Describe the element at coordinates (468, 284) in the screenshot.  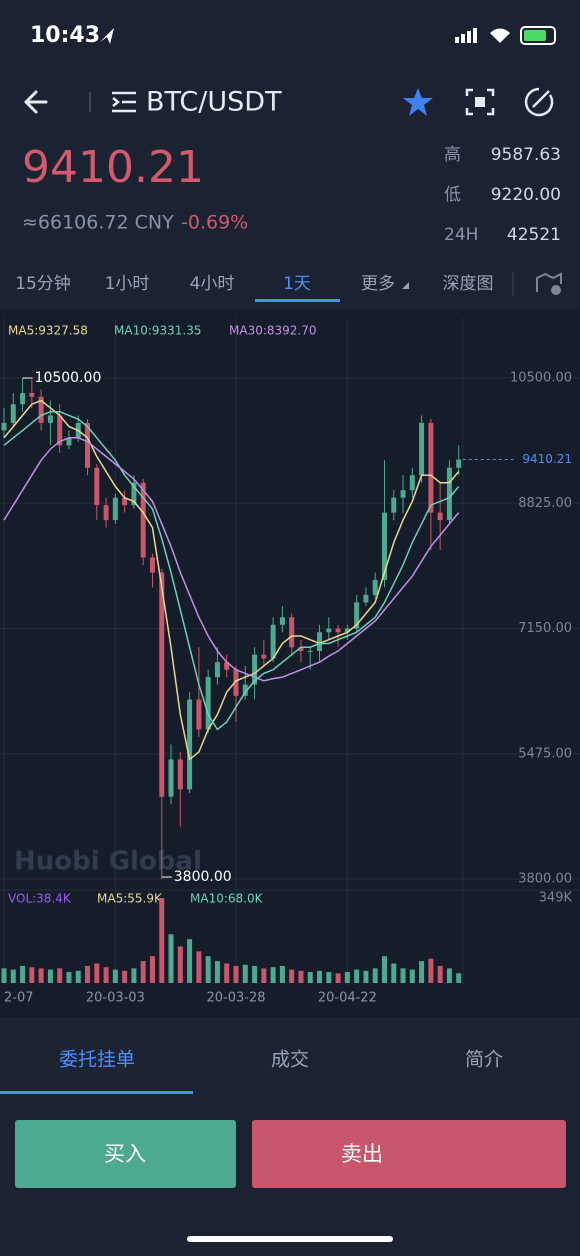
I see `period-tab: 深度图` at that location.